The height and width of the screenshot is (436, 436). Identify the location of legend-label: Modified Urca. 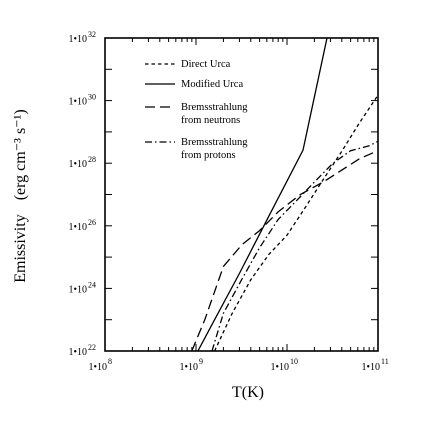
(212, 84).